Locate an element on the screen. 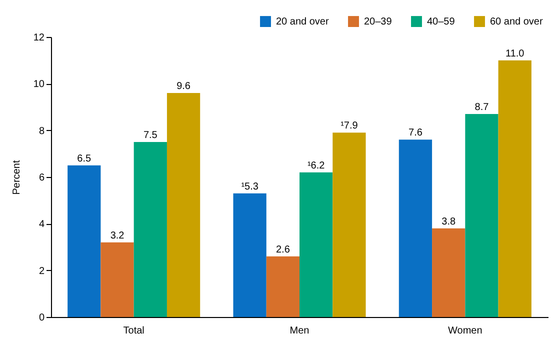 The height and width of the screenshot is (345, 560). data-label: 9.6 is located at coordinates (183, 86).